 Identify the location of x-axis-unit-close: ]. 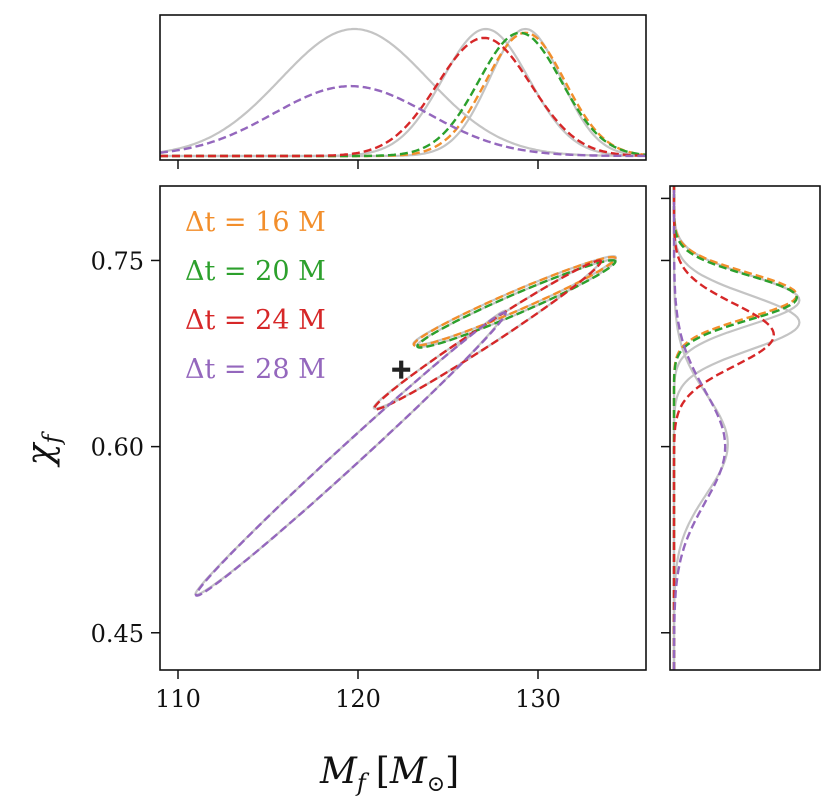
(452, 771).